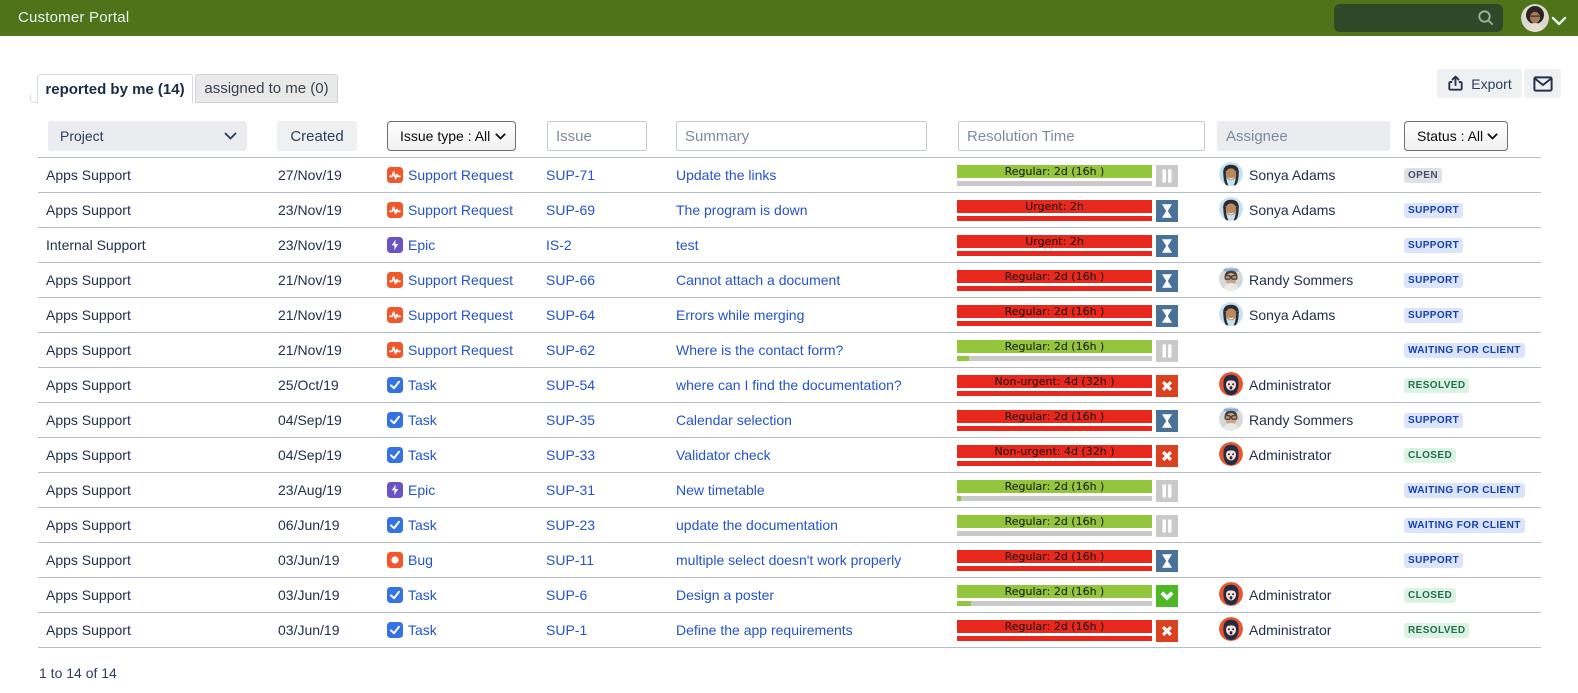  I want to click on issue-filter-input, so click(597, 136).